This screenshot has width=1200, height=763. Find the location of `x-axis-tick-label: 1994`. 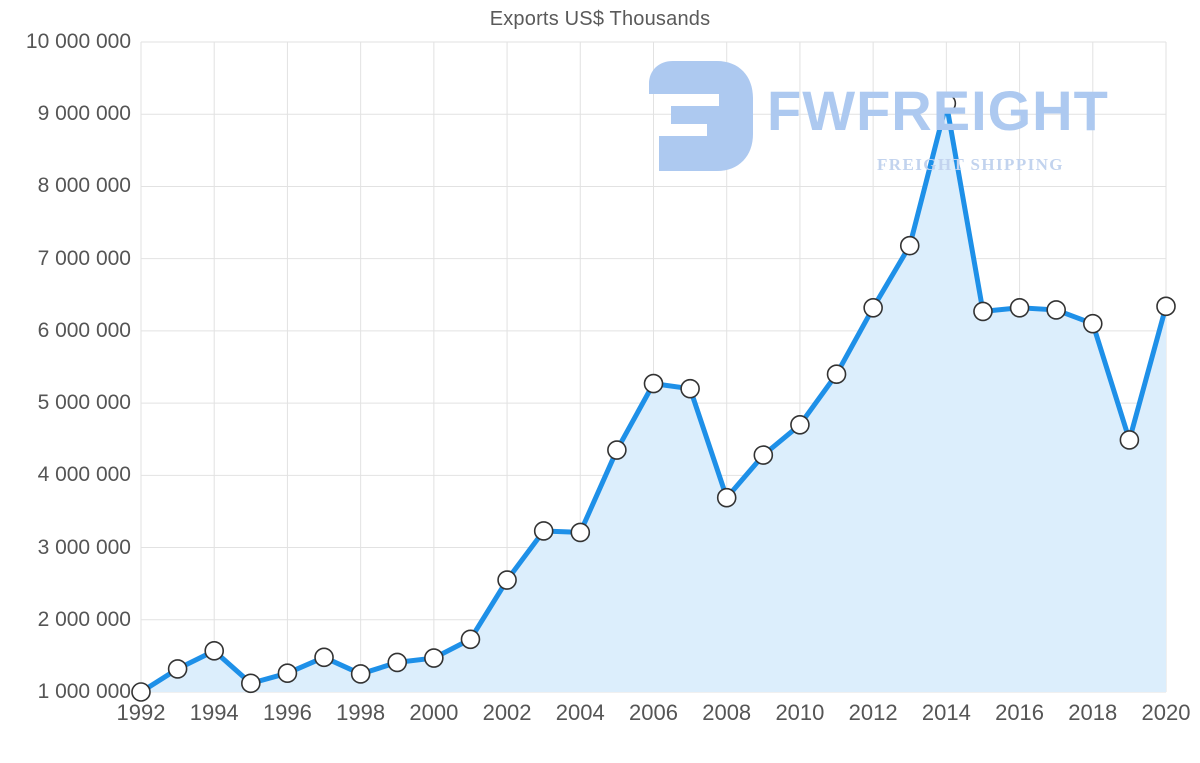

x-axis-tick-label: 1994 is located at coordinates (214, 712).